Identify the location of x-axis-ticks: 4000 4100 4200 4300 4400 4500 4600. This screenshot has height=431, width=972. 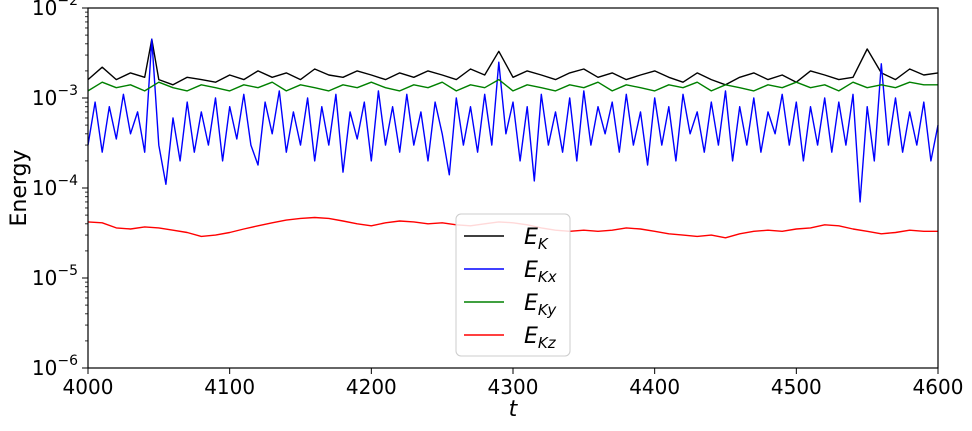
(513, 383).